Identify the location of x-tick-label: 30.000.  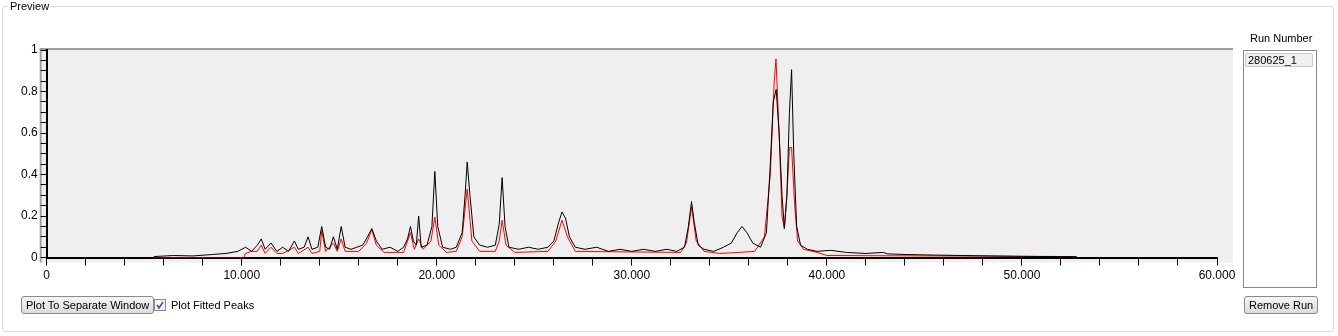
(632, 275).